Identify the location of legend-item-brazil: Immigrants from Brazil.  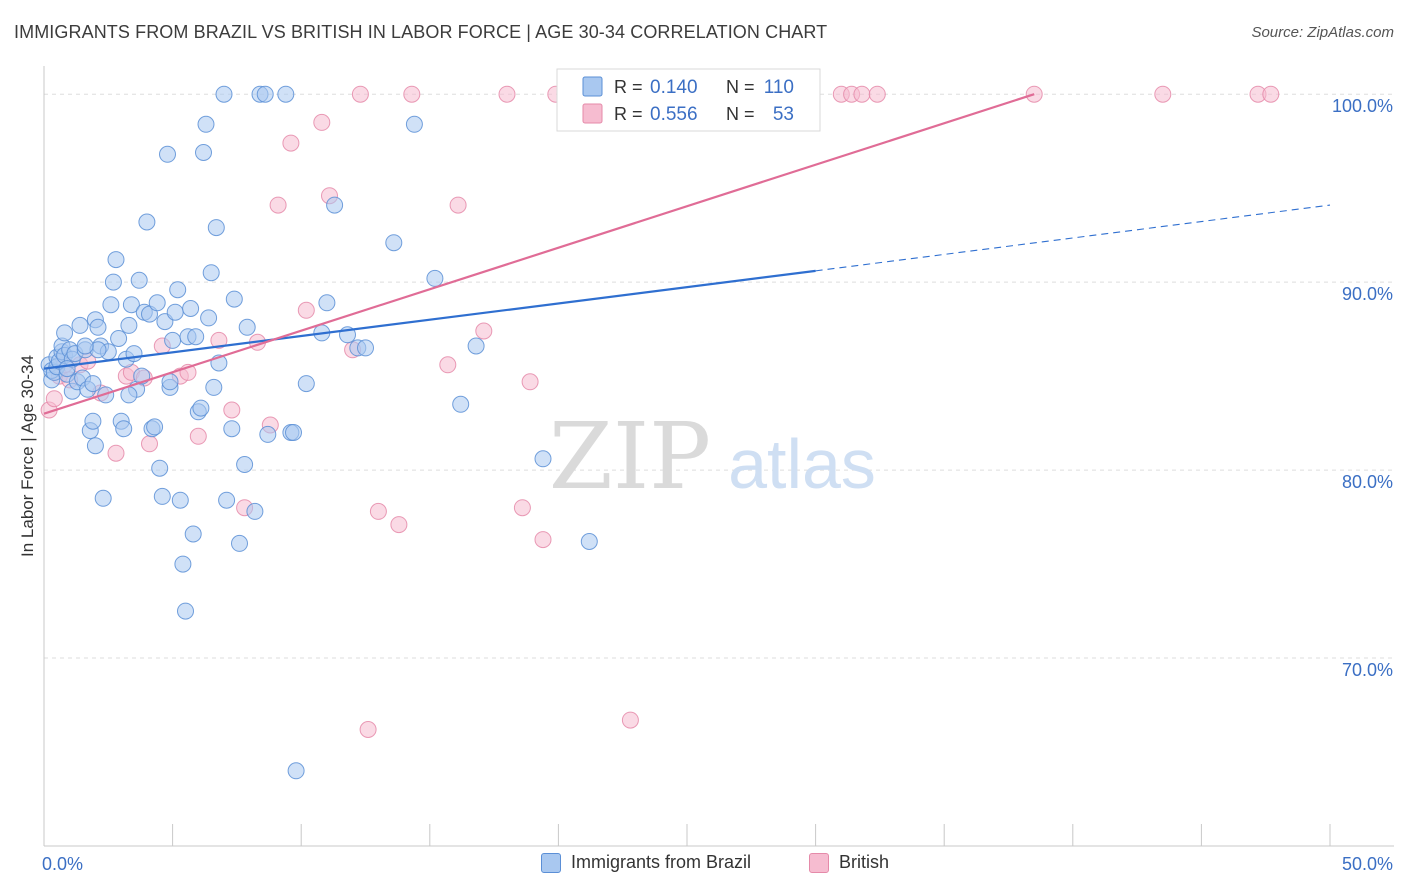
(646, 862).